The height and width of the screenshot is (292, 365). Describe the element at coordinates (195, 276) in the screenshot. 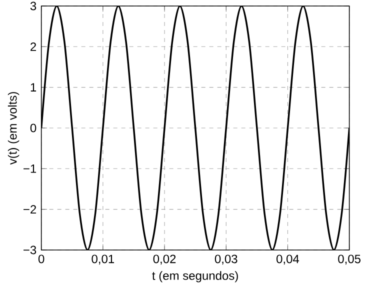

I see `x-axis-title: t (em segundos)` at that location.